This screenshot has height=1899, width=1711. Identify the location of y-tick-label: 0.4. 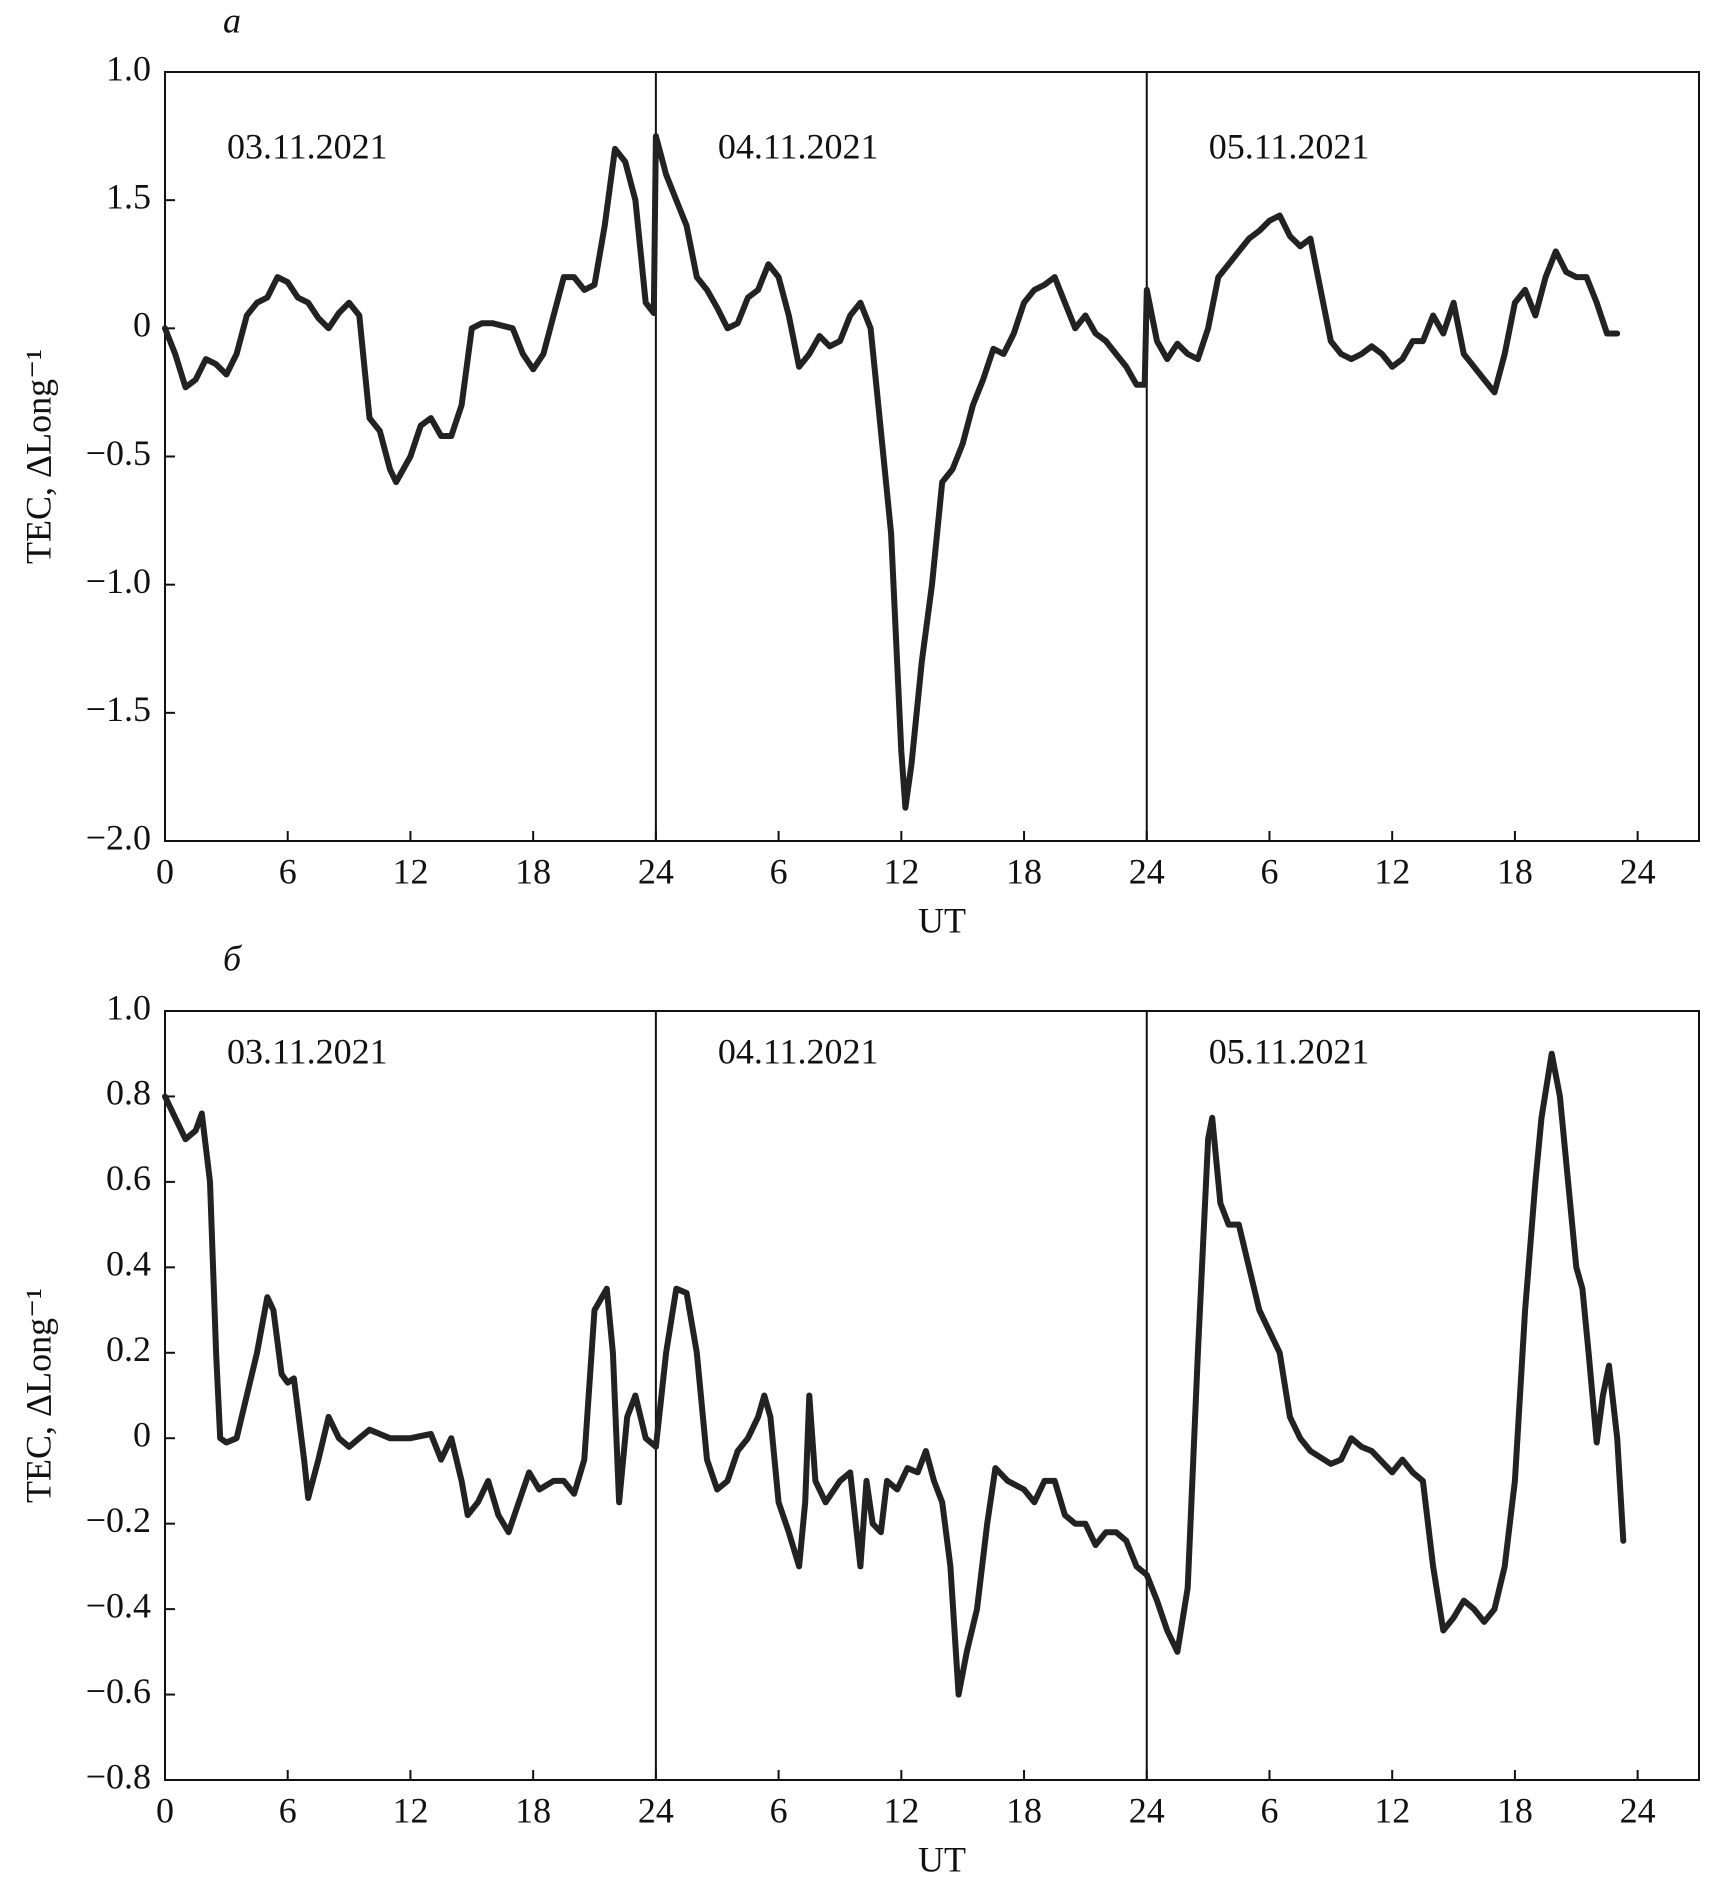
(128, 1264).